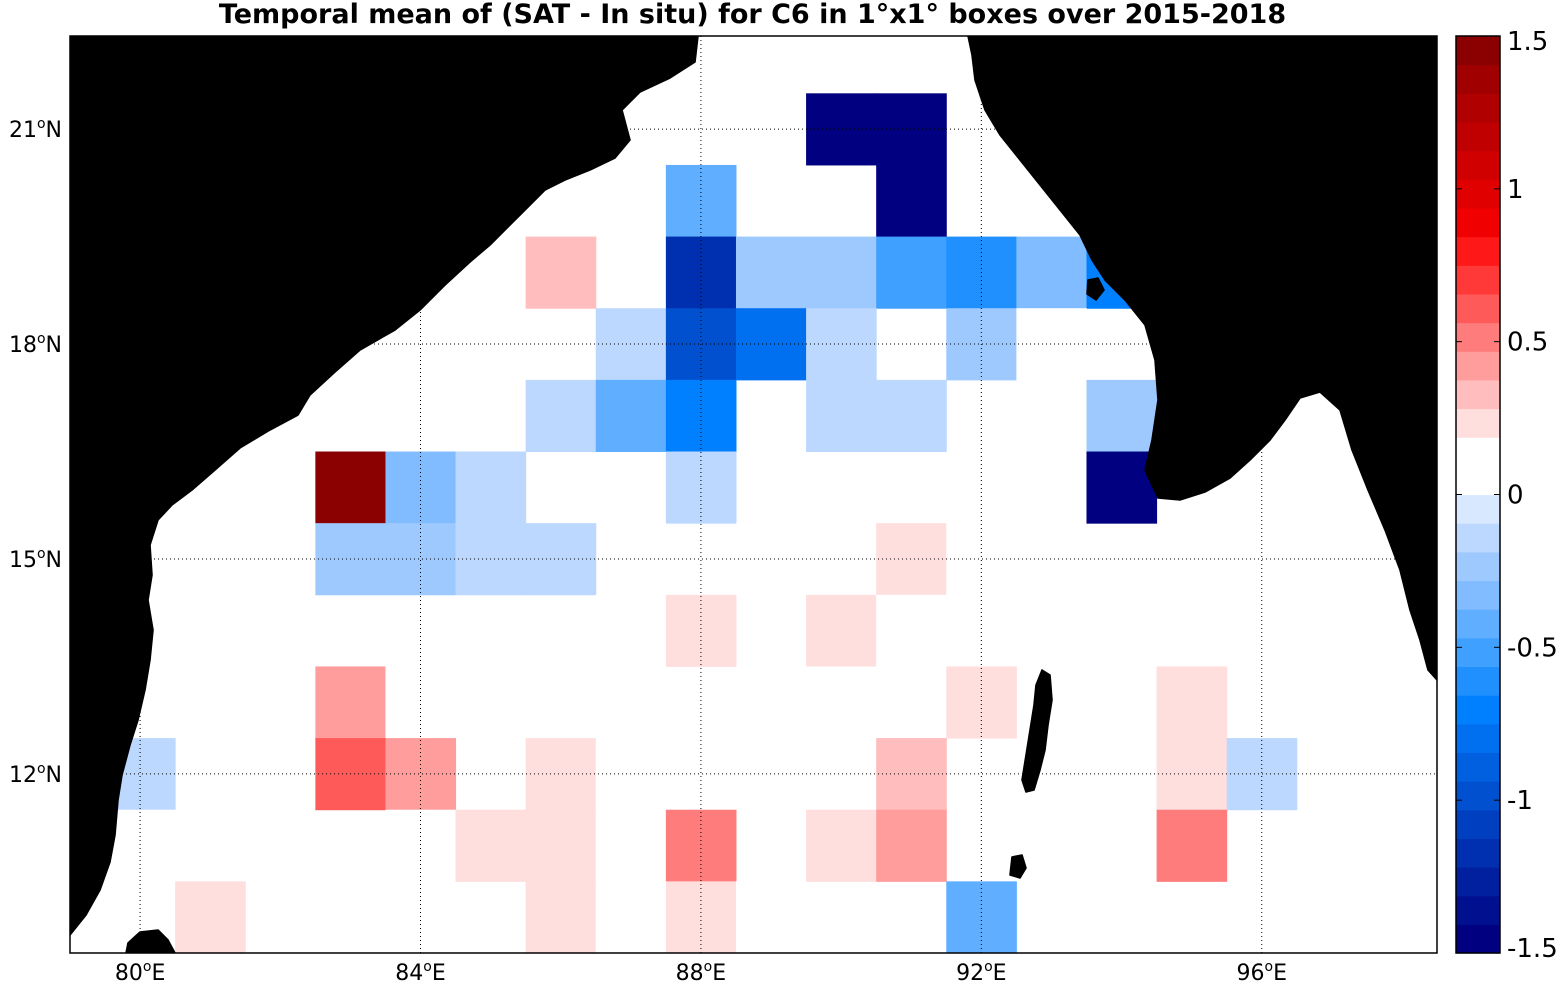  I want to click on lon-tick-label: 88oE, so click(701, 971).